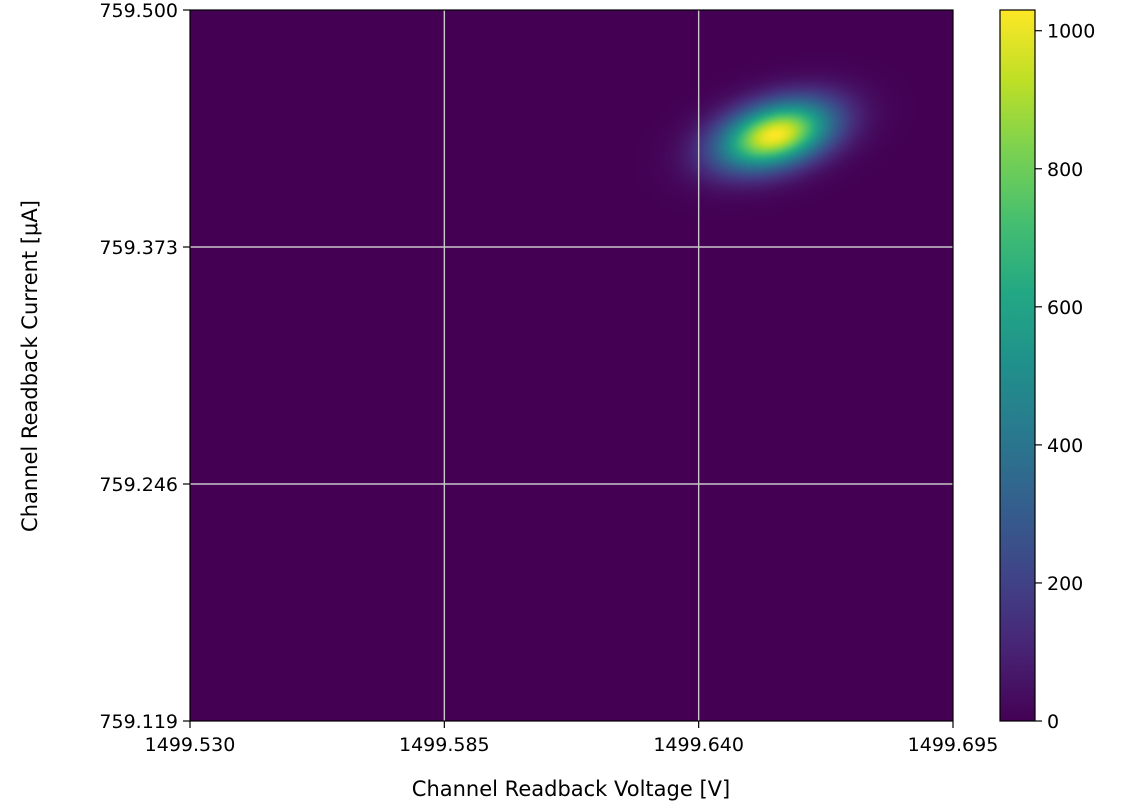 Image resolution: width=1126 pixels, height=810 pixels. Describe the element at coordinates (1065, 170) in the screenshot. I see `colorbar-tick-label: 800` at that location.